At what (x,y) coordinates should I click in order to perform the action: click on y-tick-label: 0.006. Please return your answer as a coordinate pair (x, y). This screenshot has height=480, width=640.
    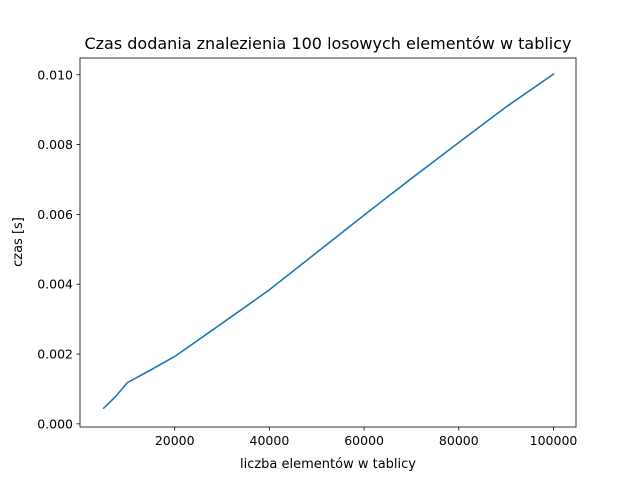
    Looking at the image, I should click on (55, 214).